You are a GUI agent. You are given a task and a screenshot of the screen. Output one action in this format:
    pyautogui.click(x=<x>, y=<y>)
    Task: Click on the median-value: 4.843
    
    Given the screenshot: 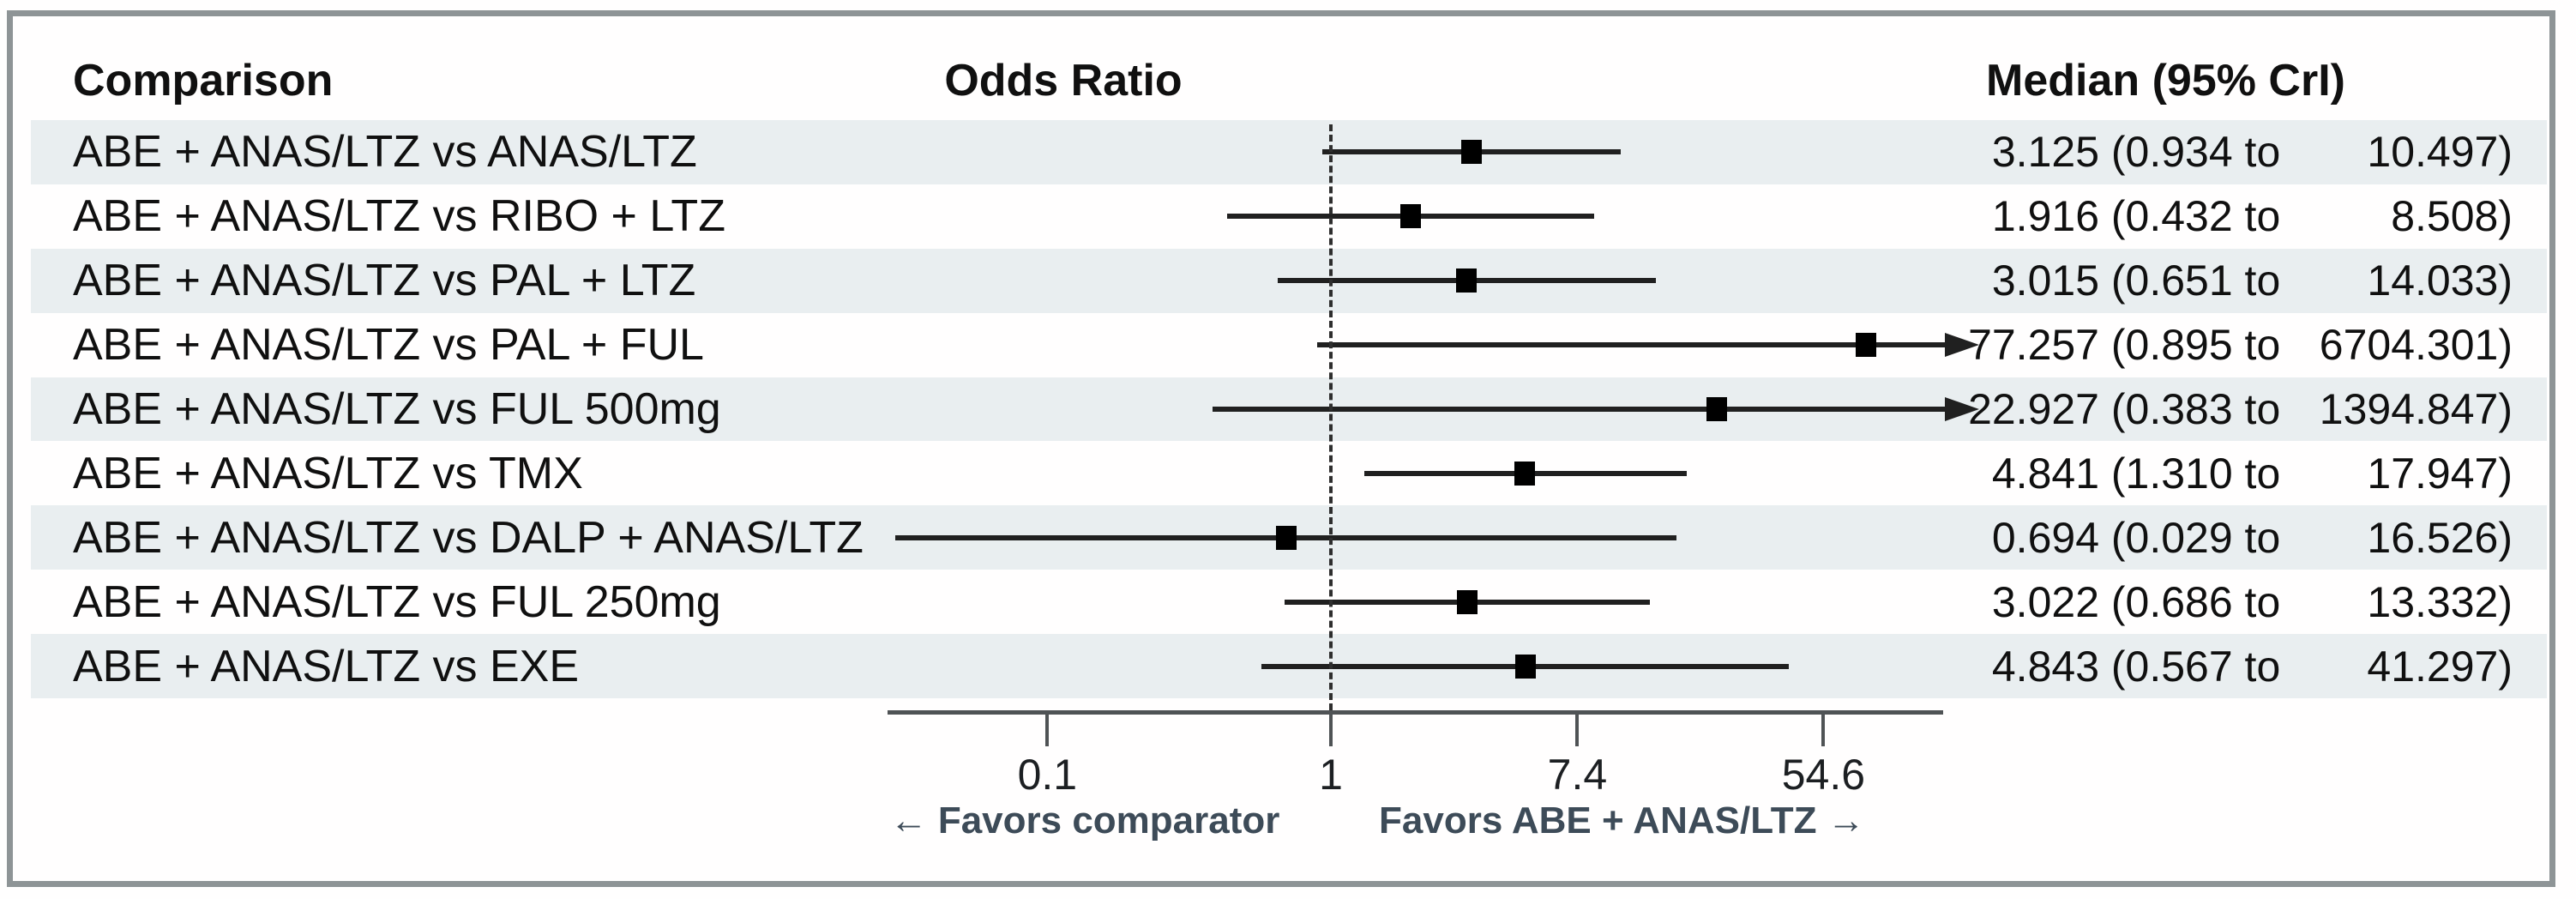 What is the action you would take?
    pyautogui.click(x=2045, y=666)
    